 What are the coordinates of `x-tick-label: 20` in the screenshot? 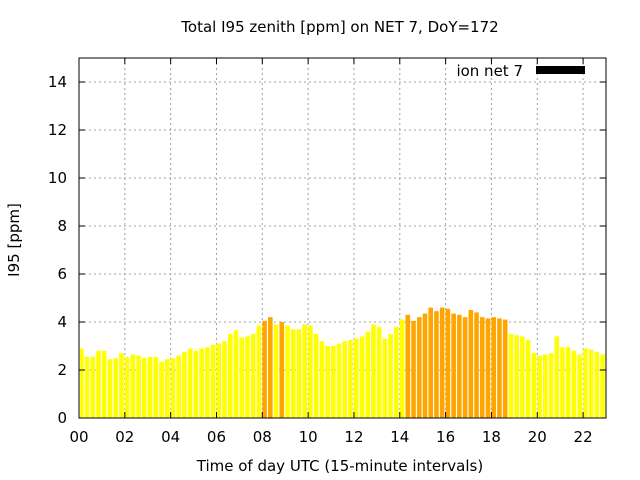 It's located at (537, 437).